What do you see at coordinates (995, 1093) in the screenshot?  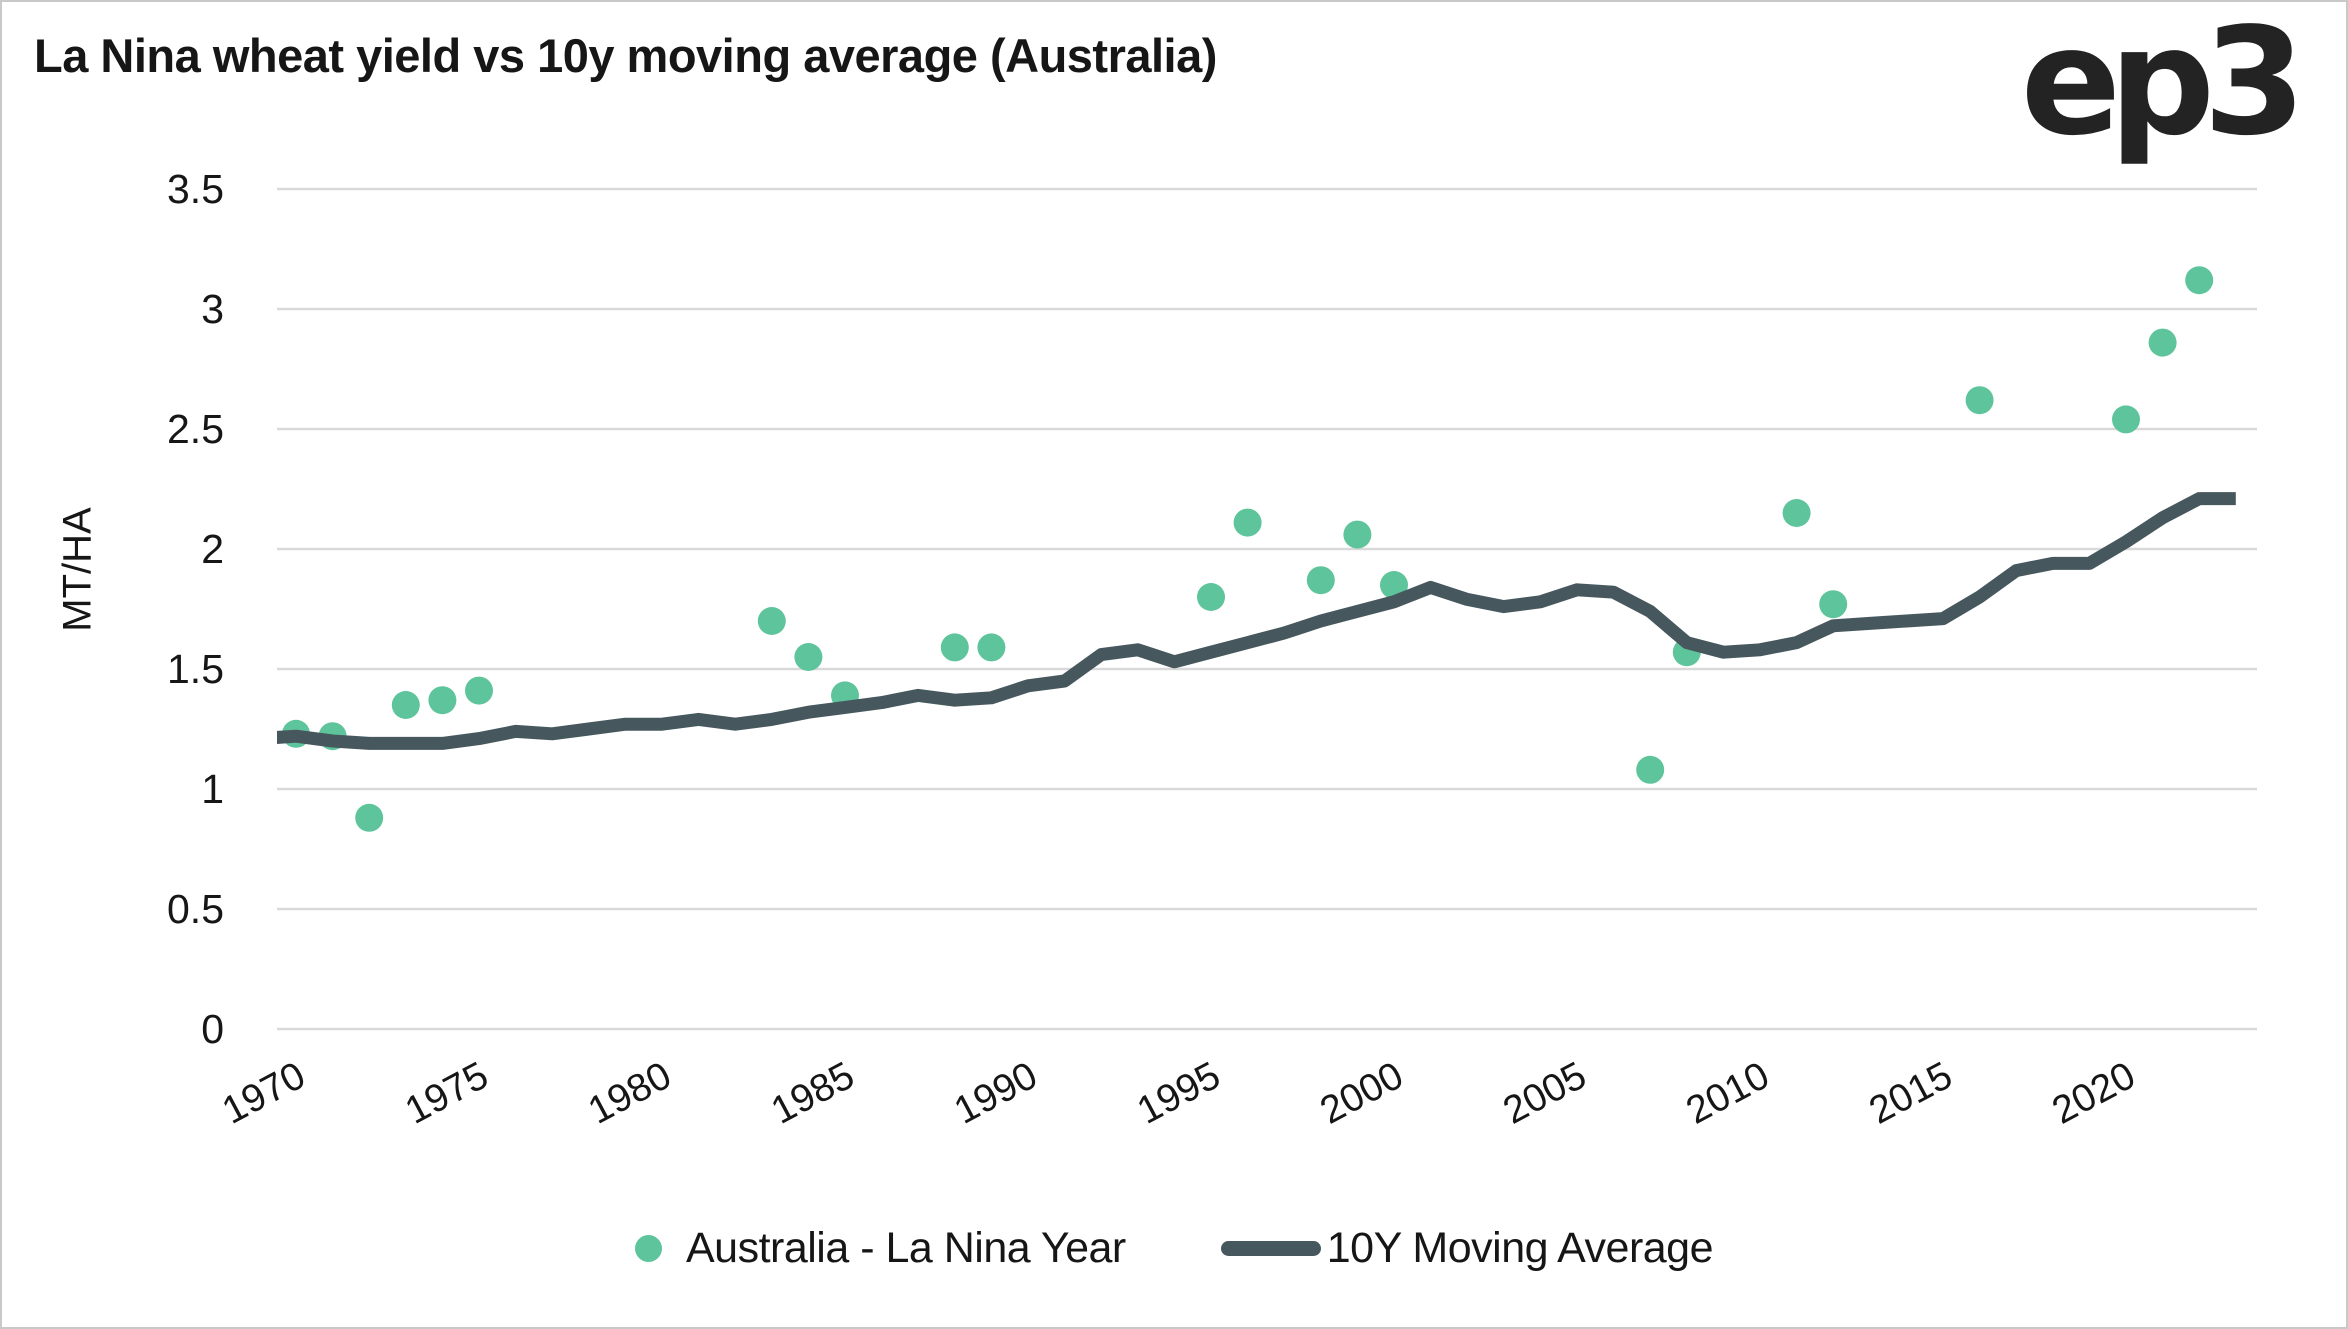 I see `x-tick-label: 1990` at bounding box center [995, 1093].